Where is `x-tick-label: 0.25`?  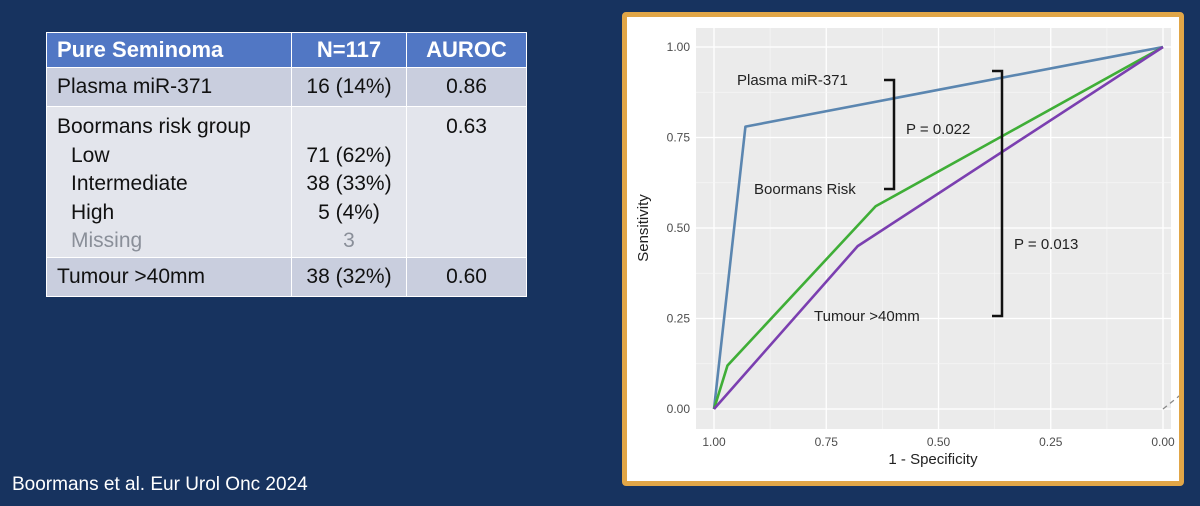 x-tick-label: 0.25 is located at coordinates (1051, 442).